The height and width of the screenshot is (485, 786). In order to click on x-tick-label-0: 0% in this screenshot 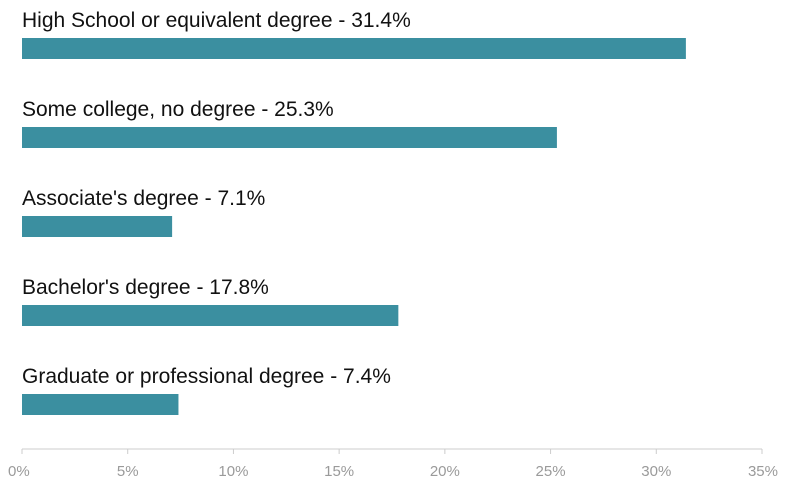, I will do `click(19, 471)`.